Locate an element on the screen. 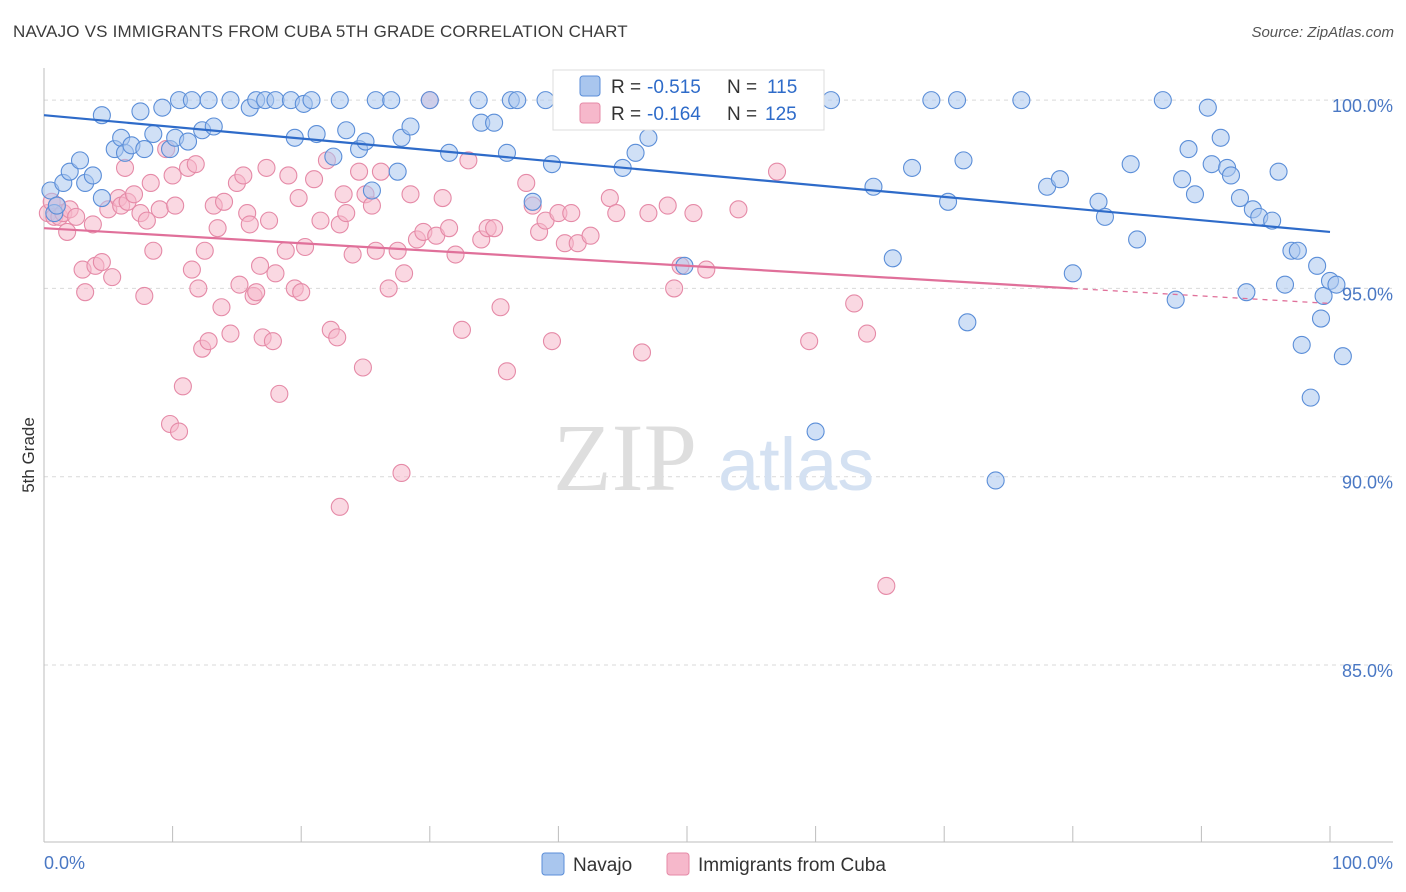 This screenshot has height=892, width=1406. y-tick-label: 95.0% is located at coordinates (1367, 294).